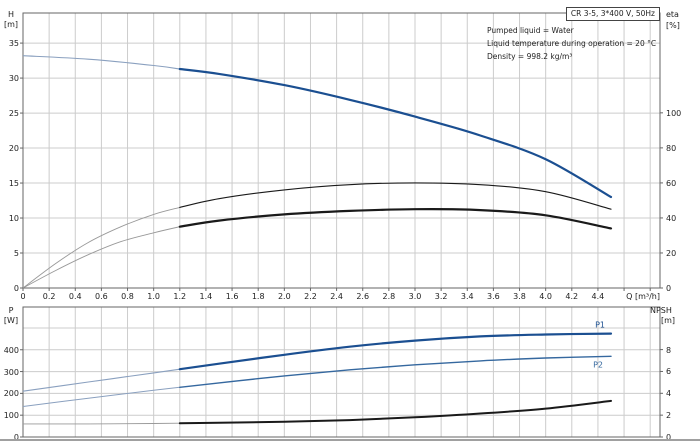  What do you see at coordinates (336, 296) in the screenshot?
I see `x-tick-label: 2.4` at bounding box center [336, 296].